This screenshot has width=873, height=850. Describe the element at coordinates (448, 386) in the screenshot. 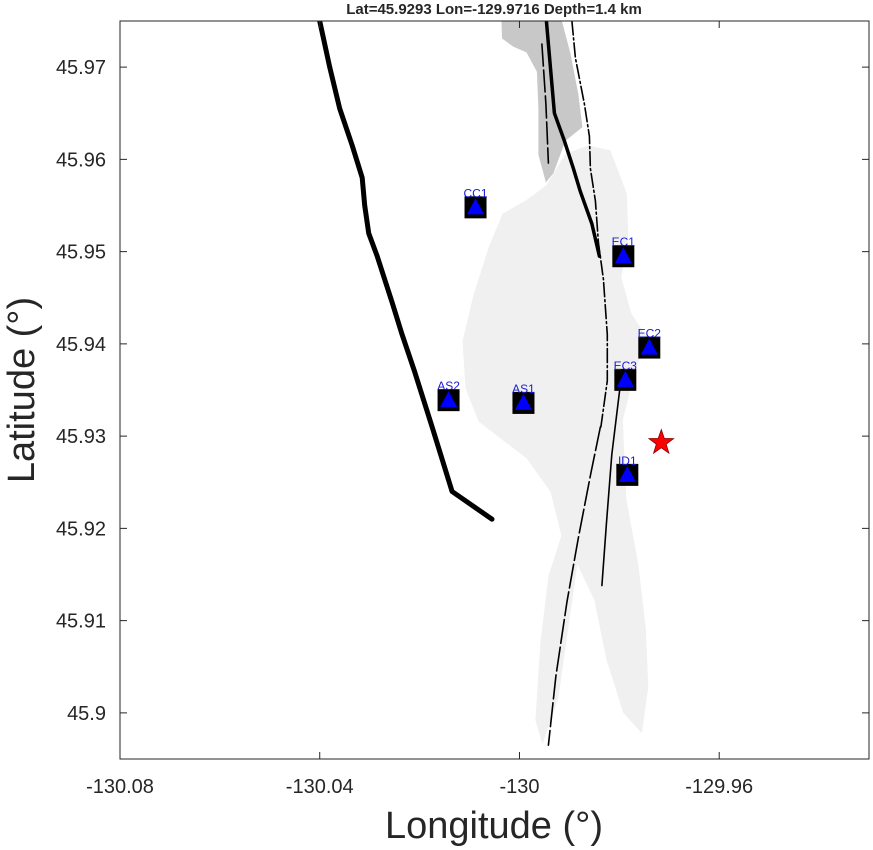

I see `station-label: AS2` at that location.